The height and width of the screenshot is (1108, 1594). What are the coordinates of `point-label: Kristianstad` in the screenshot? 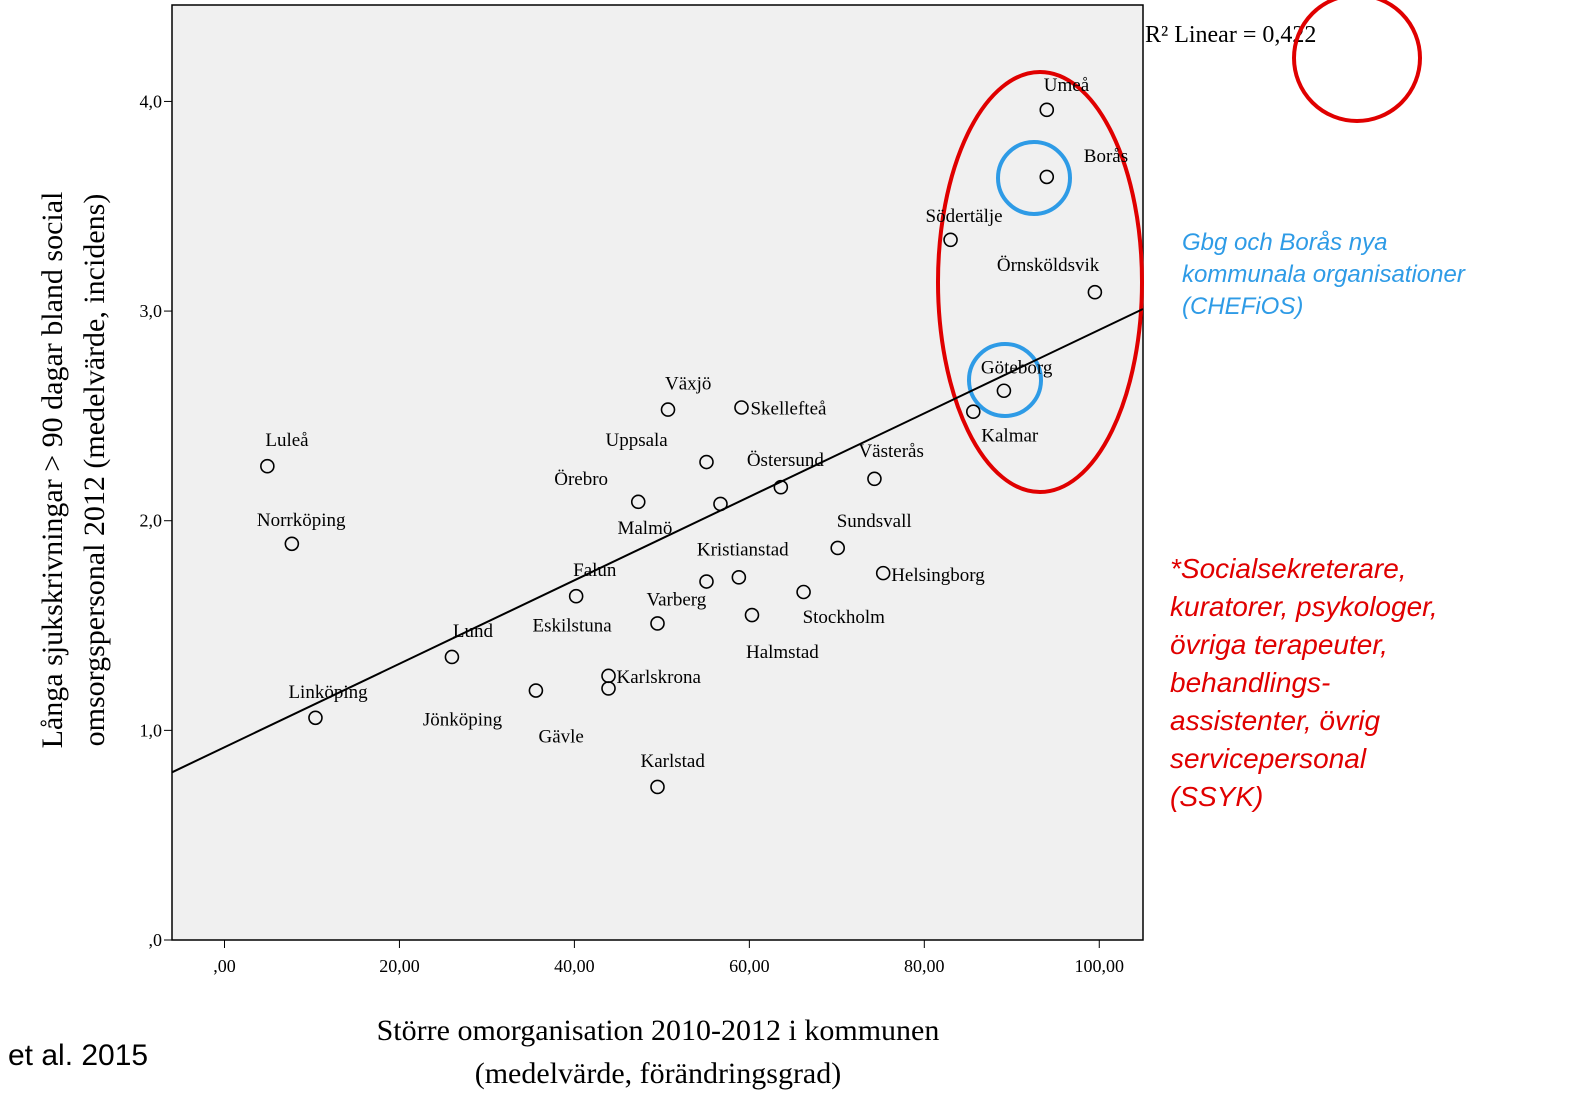 It's located at (743, 549).